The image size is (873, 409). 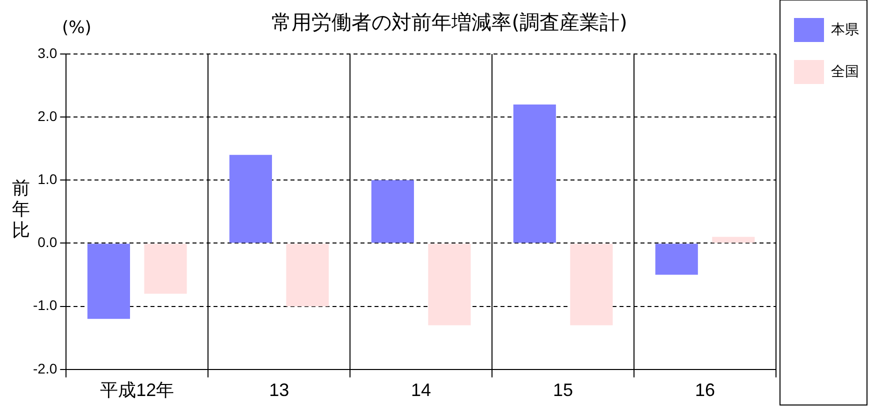 I want to click on y-tick-label: -1.0, so click(x=45, y=305).